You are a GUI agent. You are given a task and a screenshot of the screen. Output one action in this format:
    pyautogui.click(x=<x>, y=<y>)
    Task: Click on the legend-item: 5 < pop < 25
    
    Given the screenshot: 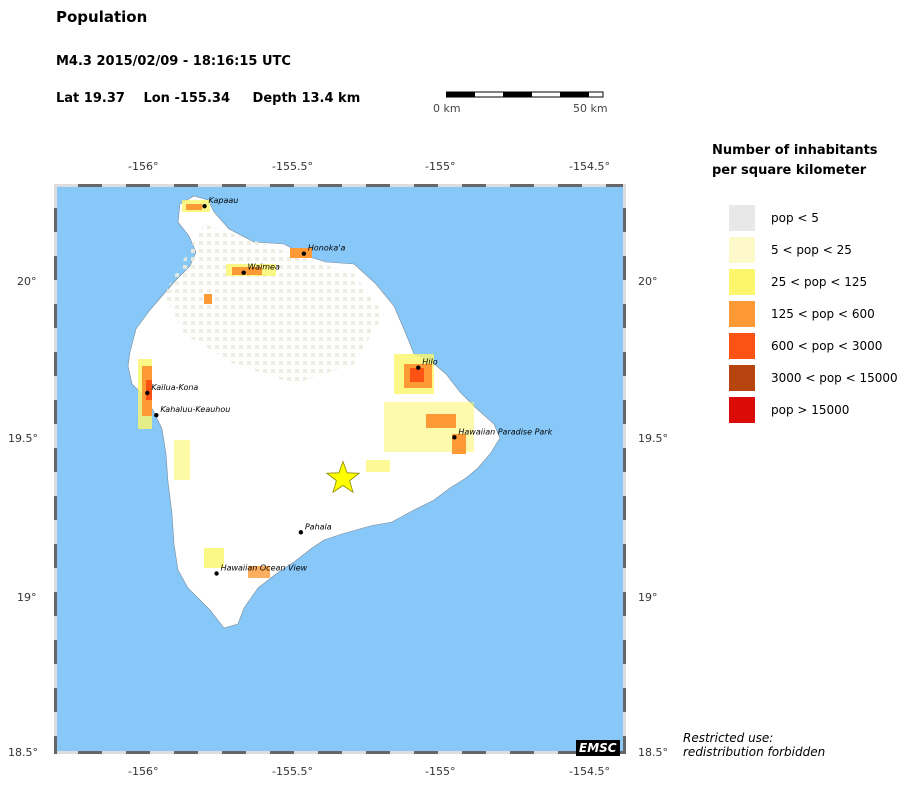 What is the action you would take?
    pyautogui.click(x=790, y=250)
    